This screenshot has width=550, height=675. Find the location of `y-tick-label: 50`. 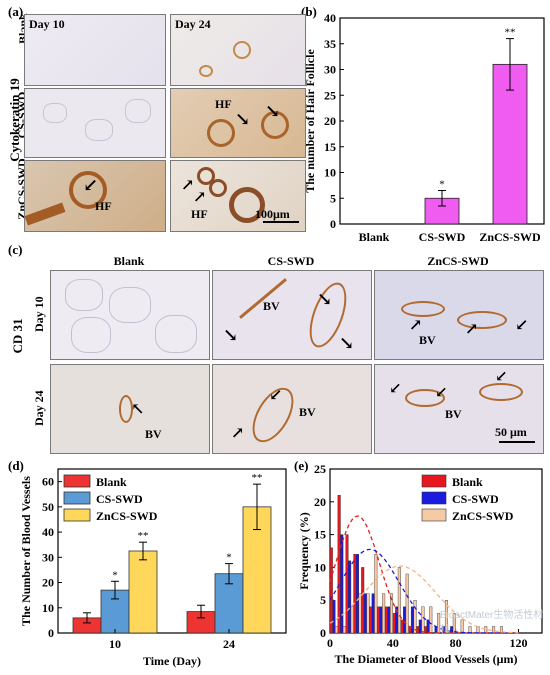

y-tick-label: 50 is located at coordinates (48, 507).